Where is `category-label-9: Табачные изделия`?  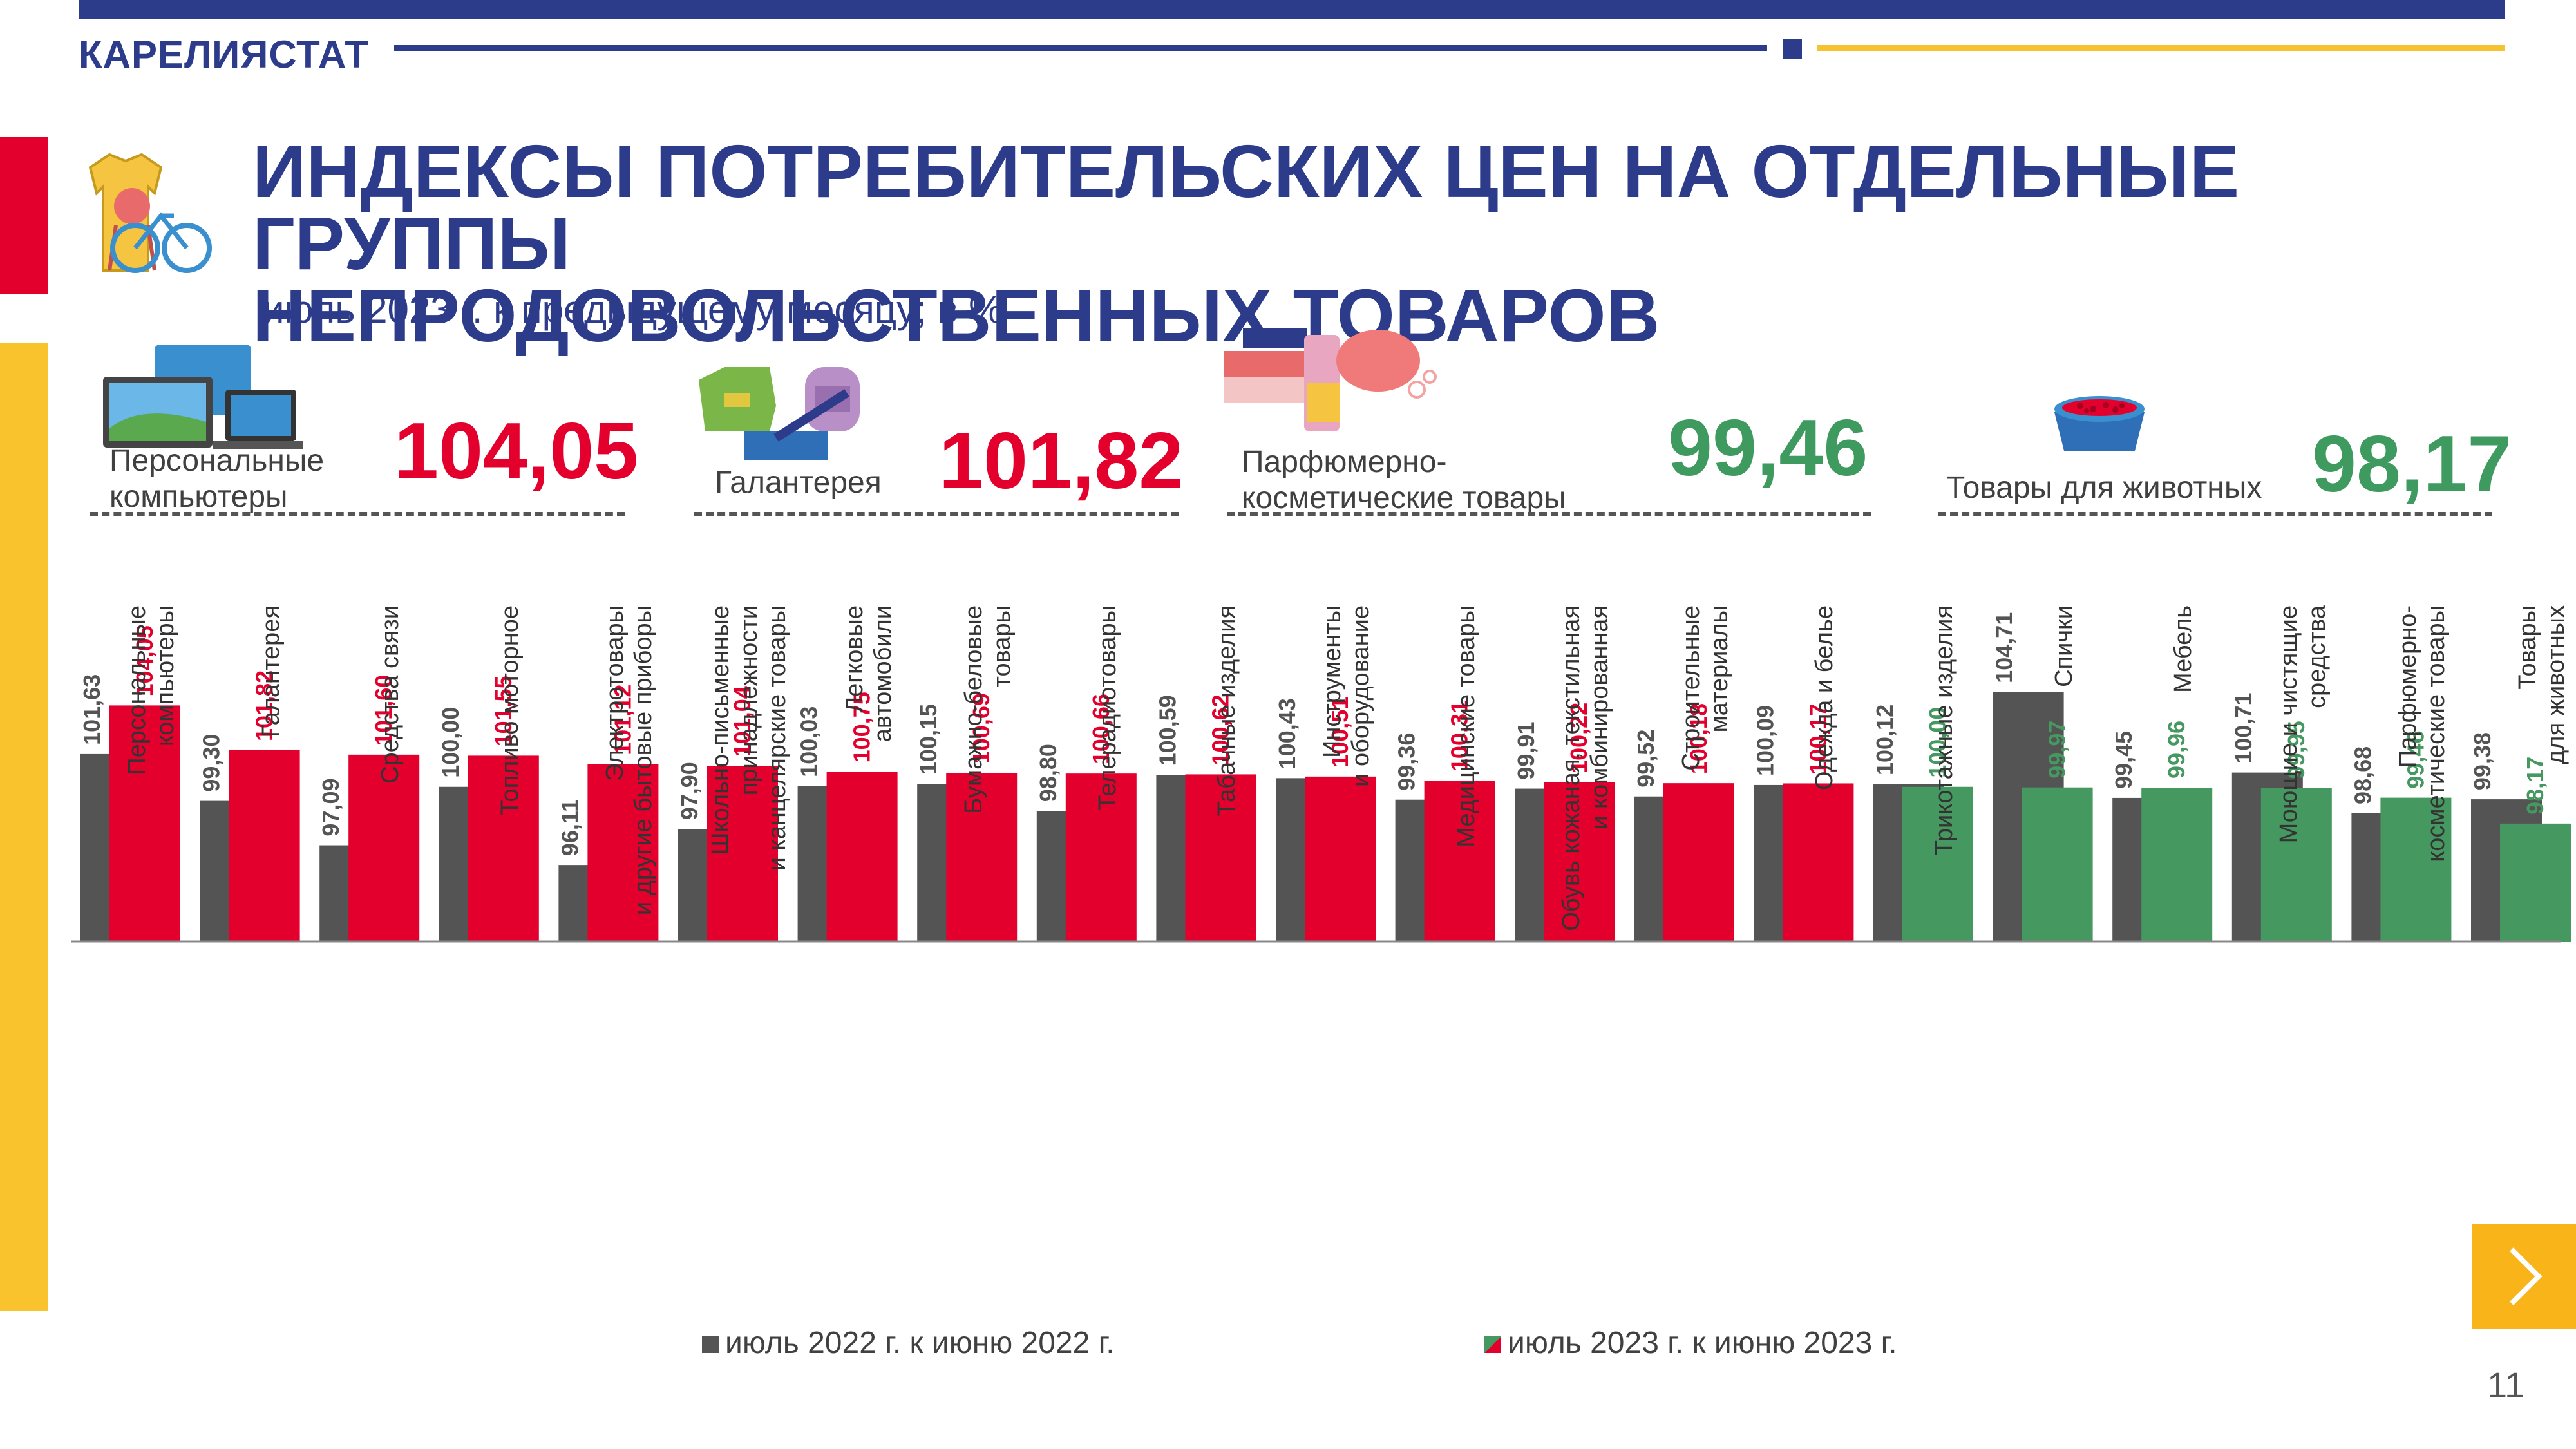
category-label-9: Табачные изделия is located at coordinates (1227, 711).